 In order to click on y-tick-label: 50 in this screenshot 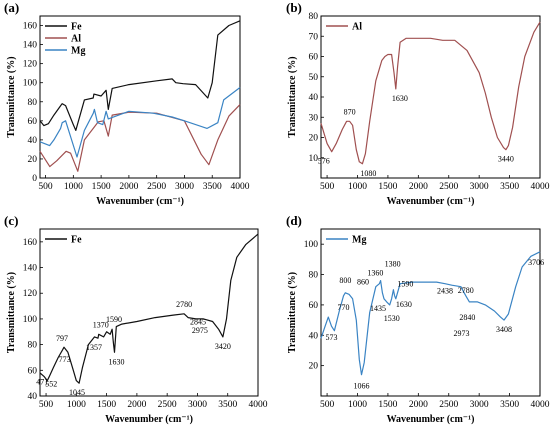, I will do `click(314, 78)`.